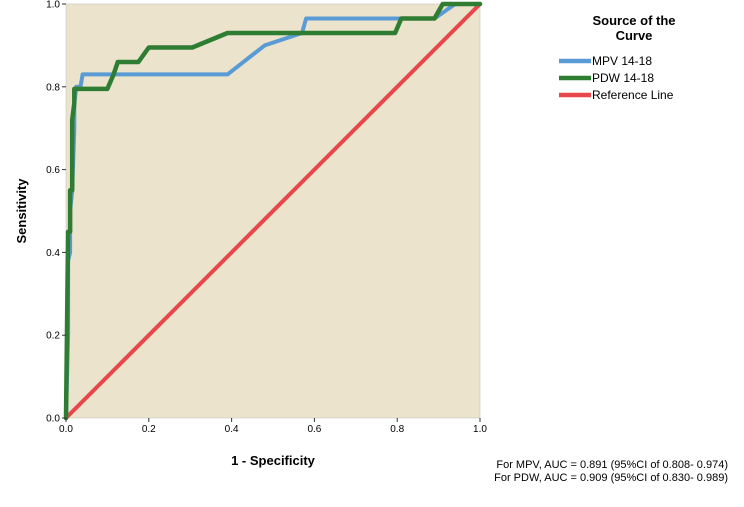  What do you see at coordinates (634, 35) in the screenshot?
I see `legend-title-line2: Curve` at bounding box center [634, 35].